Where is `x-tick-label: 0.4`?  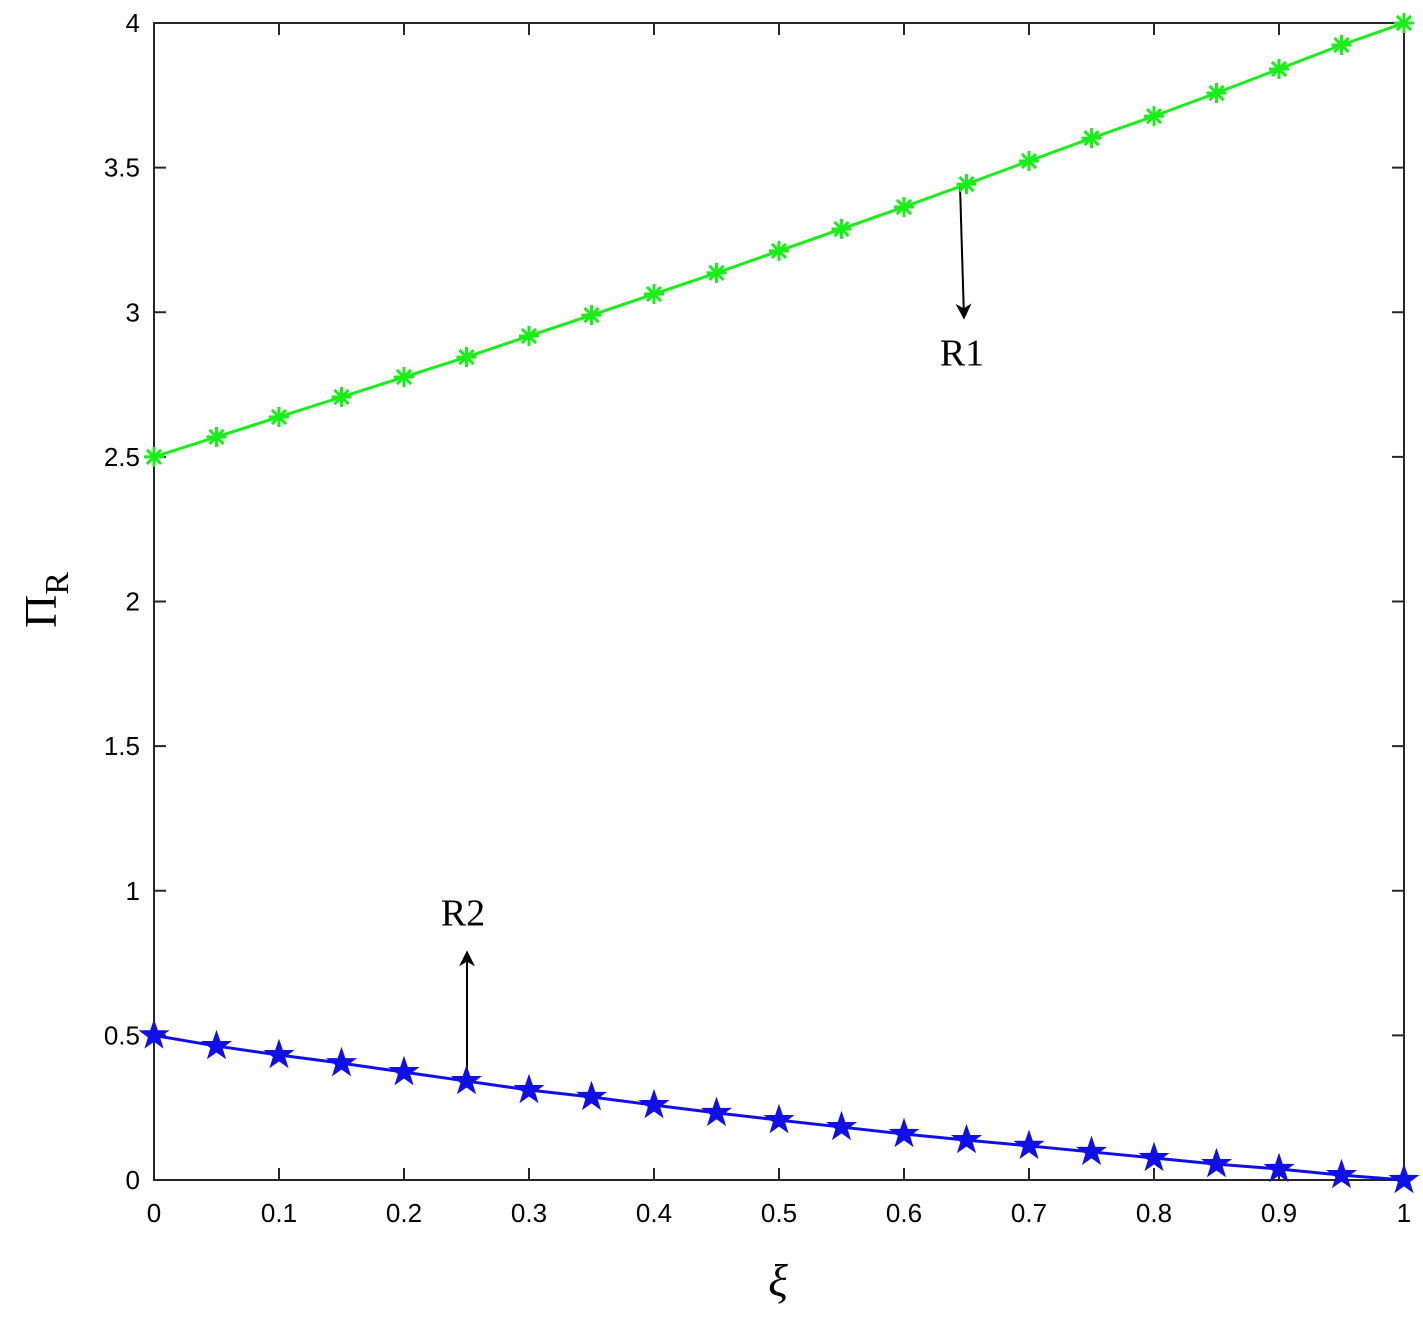
x-tick-label: 0.4 is located at coordinates (654, 1213).